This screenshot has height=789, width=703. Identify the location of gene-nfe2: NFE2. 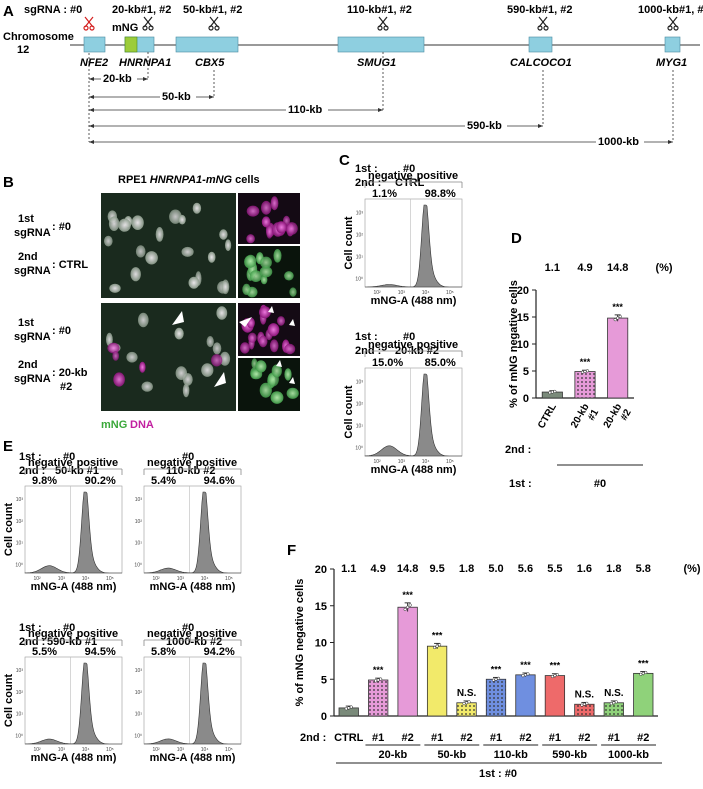
(94, 63).